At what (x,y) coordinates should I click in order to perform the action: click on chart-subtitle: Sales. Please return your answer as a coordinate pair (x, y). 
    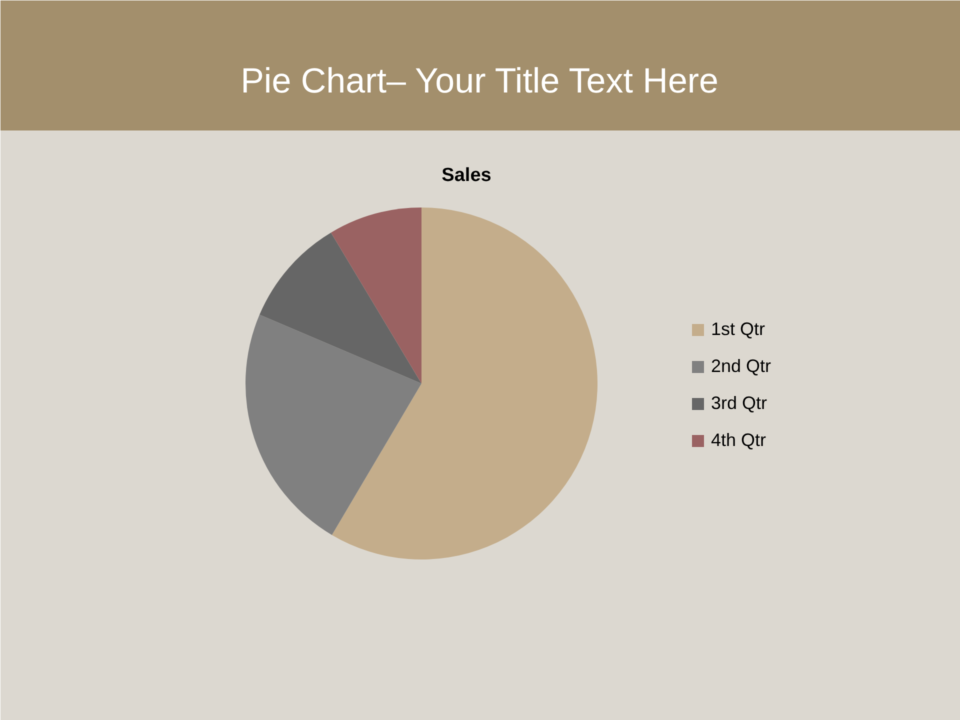
    Looking at the image, I should click on (467, 175).